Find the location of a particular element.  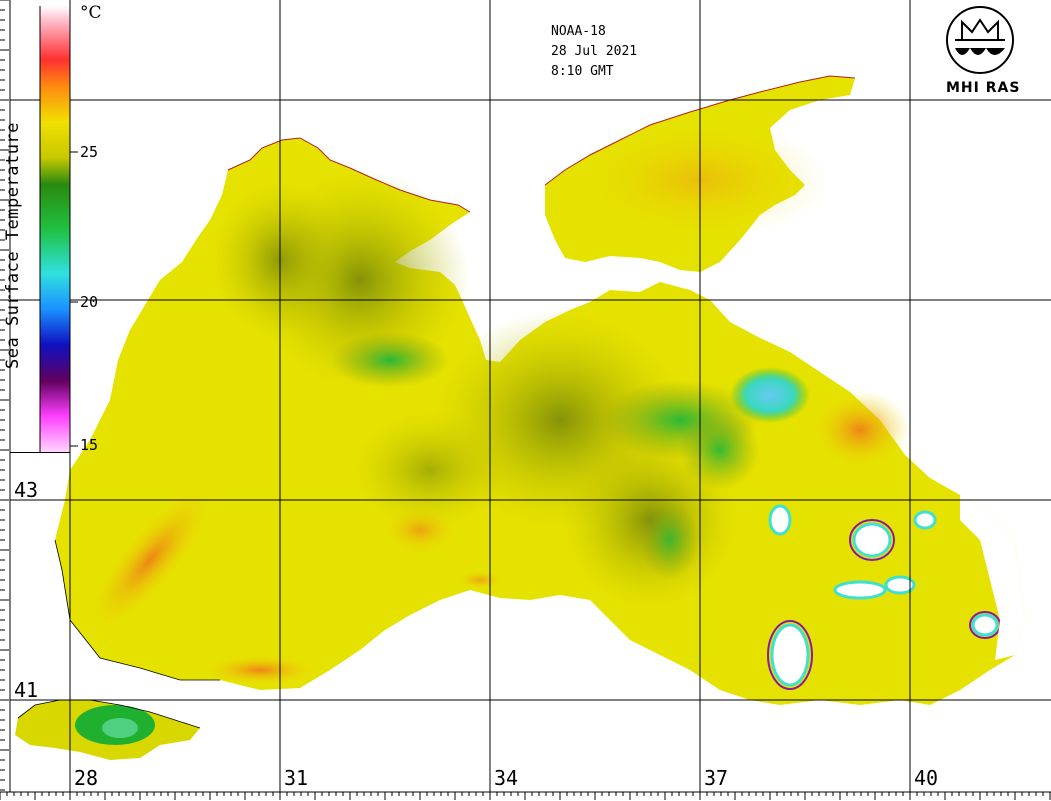

longitude-label-31: 31 is located at coordinates (296, 778).